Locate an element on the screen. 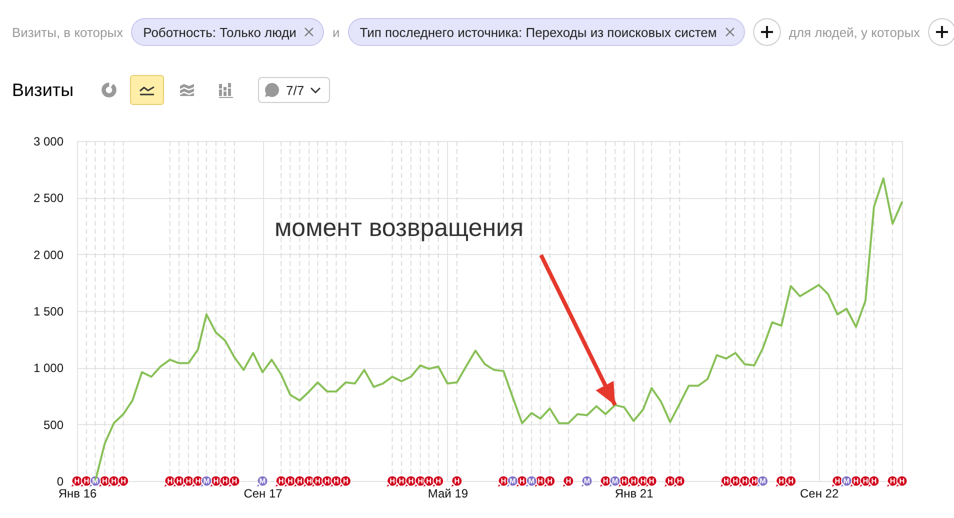 This screenshot has height=518, width=954. filter-tag: Тип последнего источника: Переходы из поисковых систем is located at coordinates (546, 32).